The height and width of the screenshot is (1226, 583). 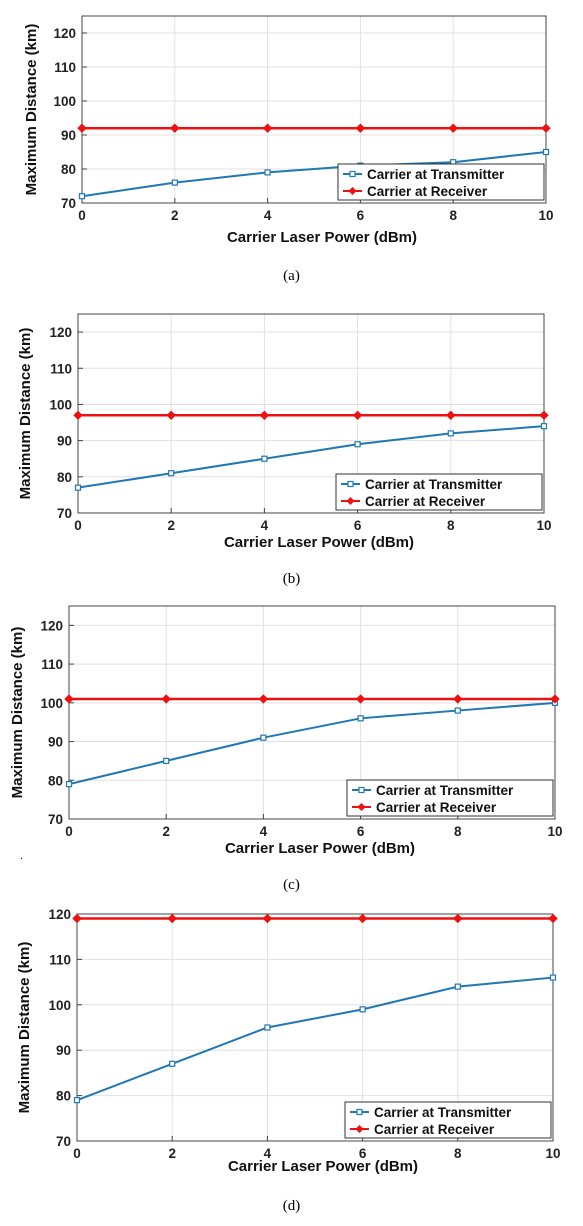 What do you see at coordinates (21, 855) in the screenshot?
I see `stray-mark: .` at bounding box center [21, 855].